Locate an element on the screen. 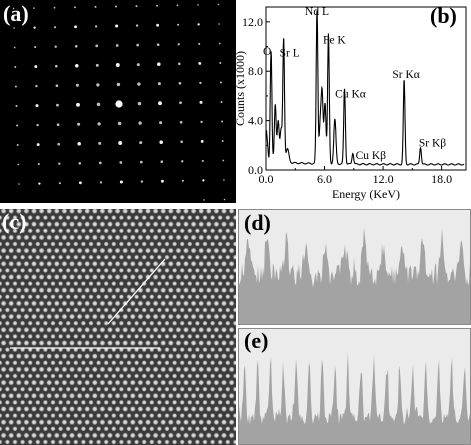 The height and width of the screenshot is (445, 471). eds-x-tick-label: 6.0 is located at coordinates (324, 179).